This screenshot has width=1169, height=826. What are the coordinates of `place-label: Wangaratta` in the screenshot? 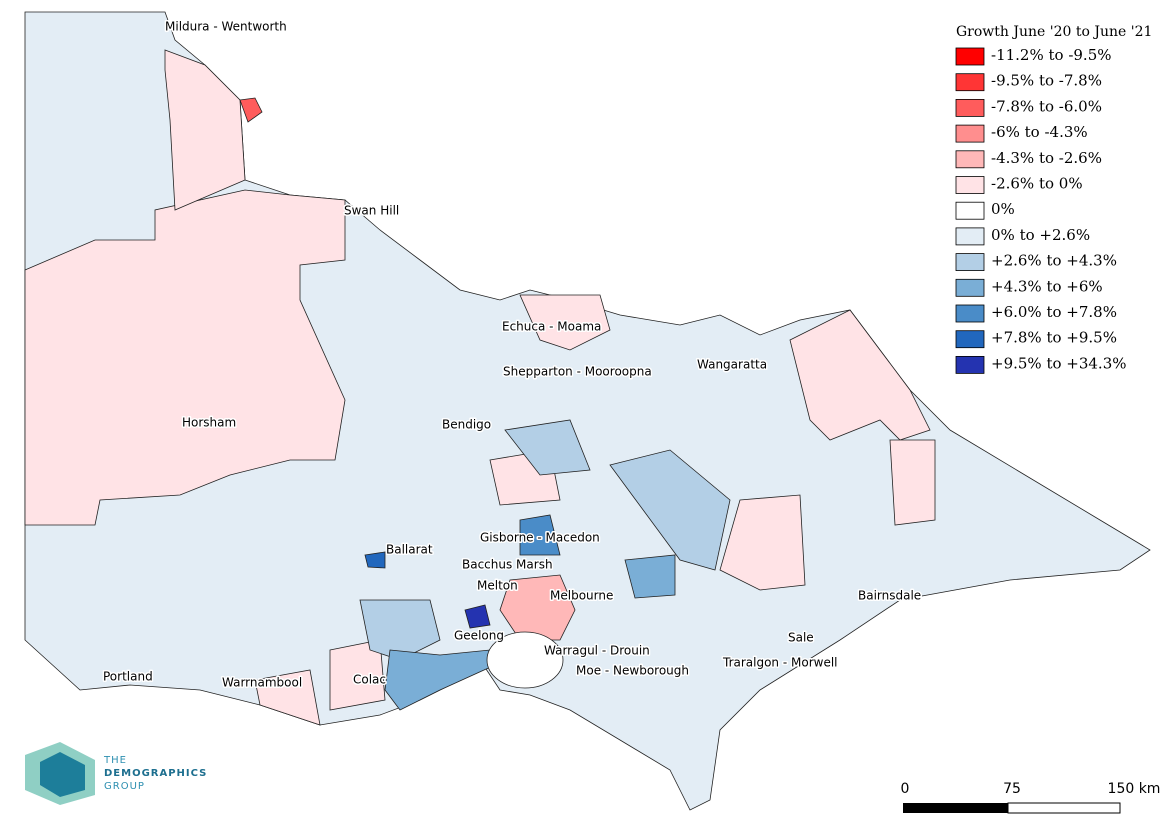 It's located at (732, 365).